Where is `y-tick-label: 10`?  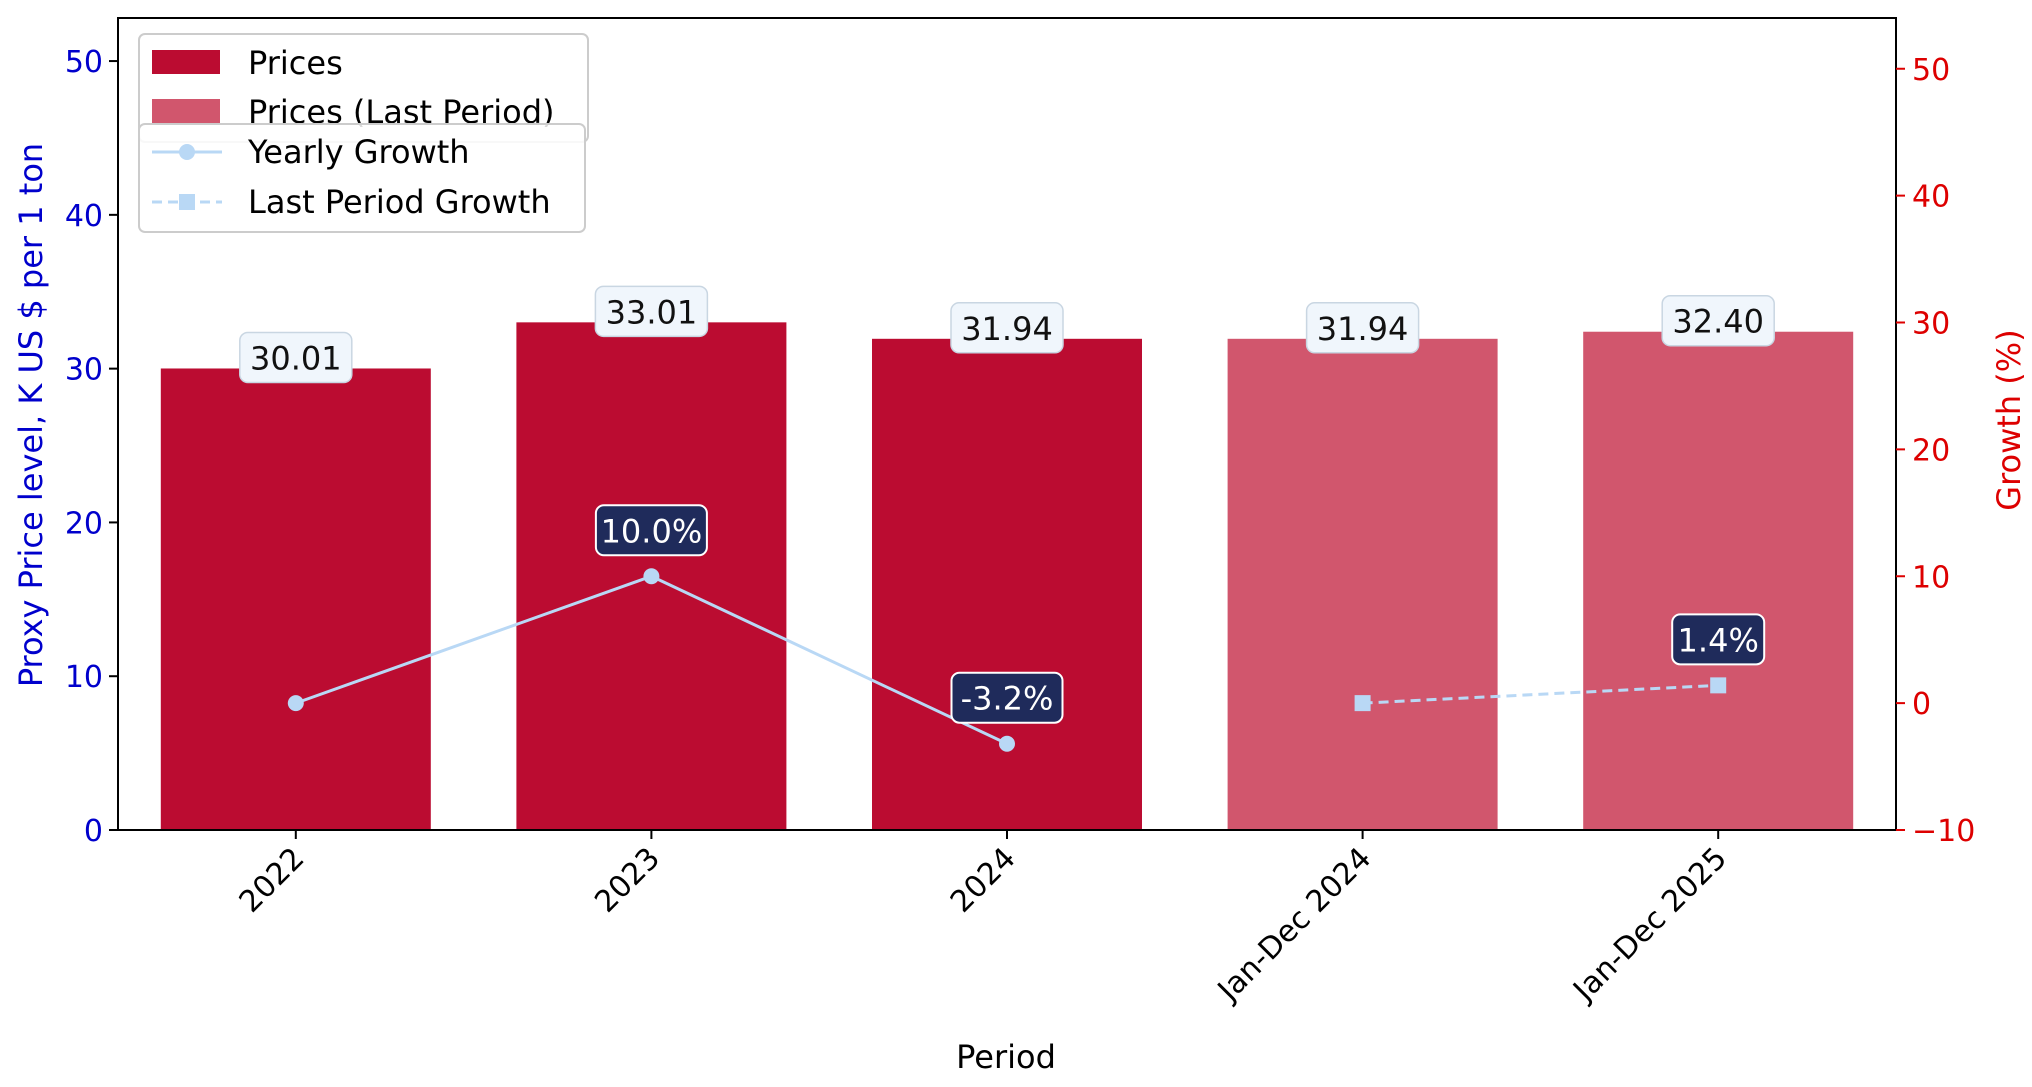
y-tick-label: 10 is located at coordinates (84, 677).